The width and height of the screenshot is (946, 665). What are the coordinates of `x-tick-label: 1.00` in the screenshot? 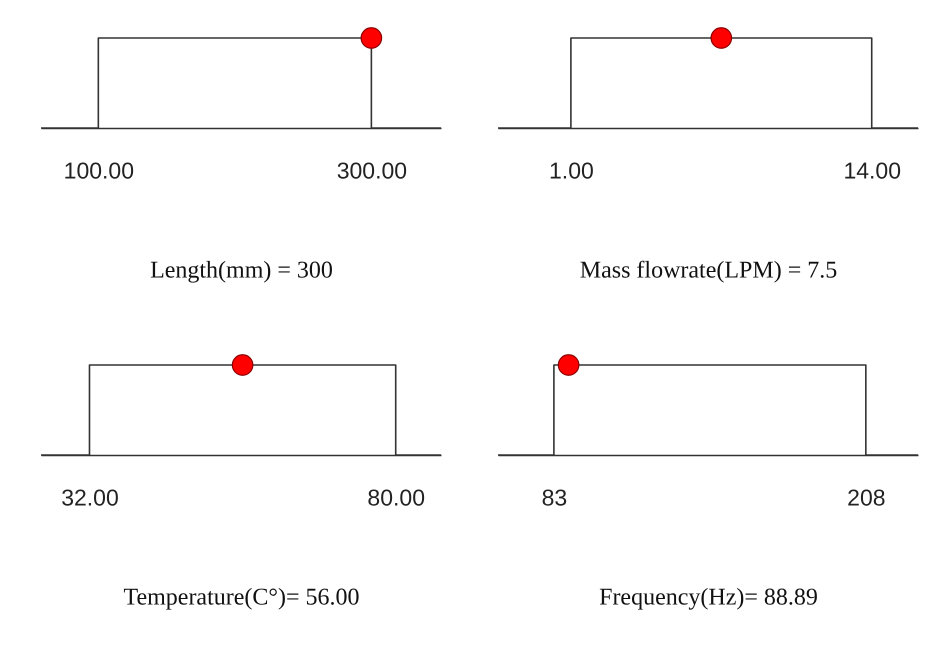 It's located at (571, 171).